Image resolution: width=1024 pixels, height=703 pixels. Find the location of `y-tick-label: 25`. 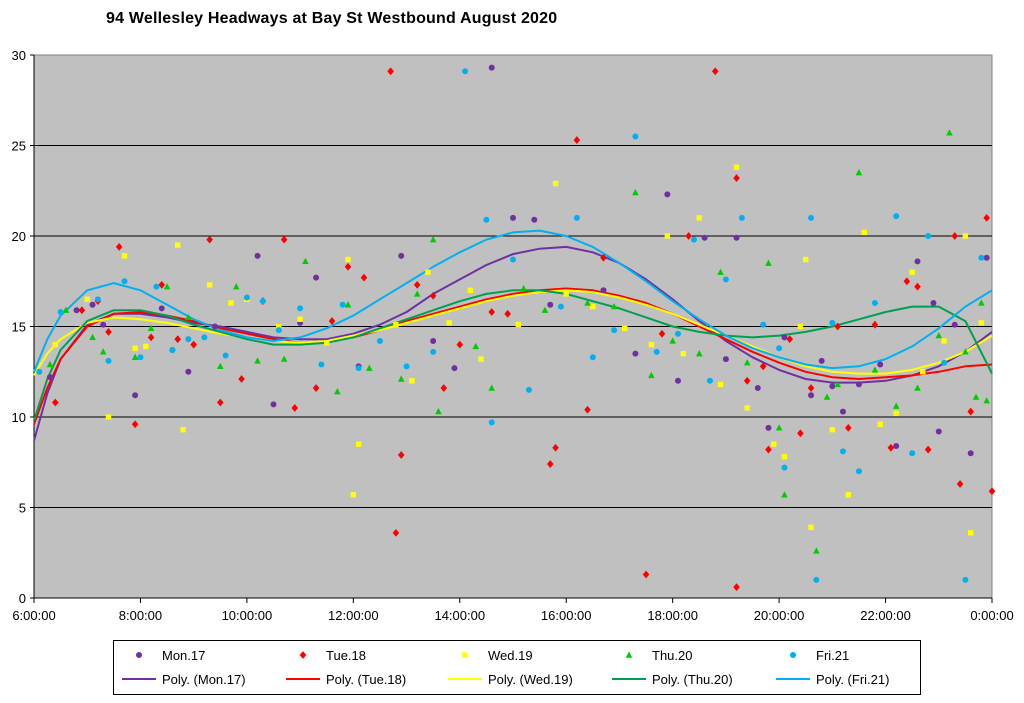

y-tick-label: 25 is located at coordinates (19, 146).